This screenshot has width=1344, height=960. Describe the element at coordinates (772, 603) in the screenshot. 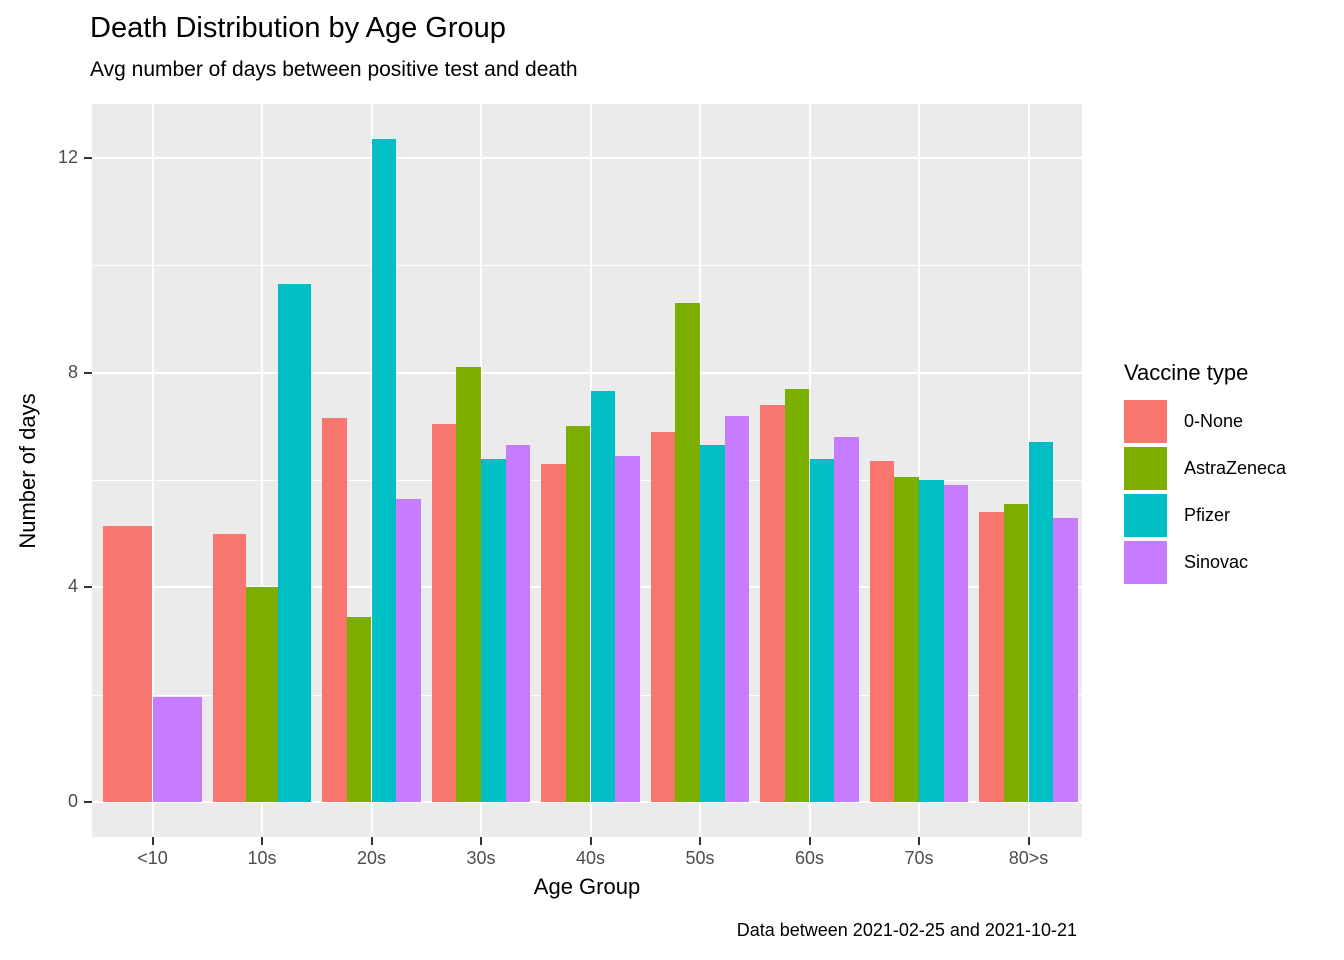

I see `bar-60s-0-None` at that location.